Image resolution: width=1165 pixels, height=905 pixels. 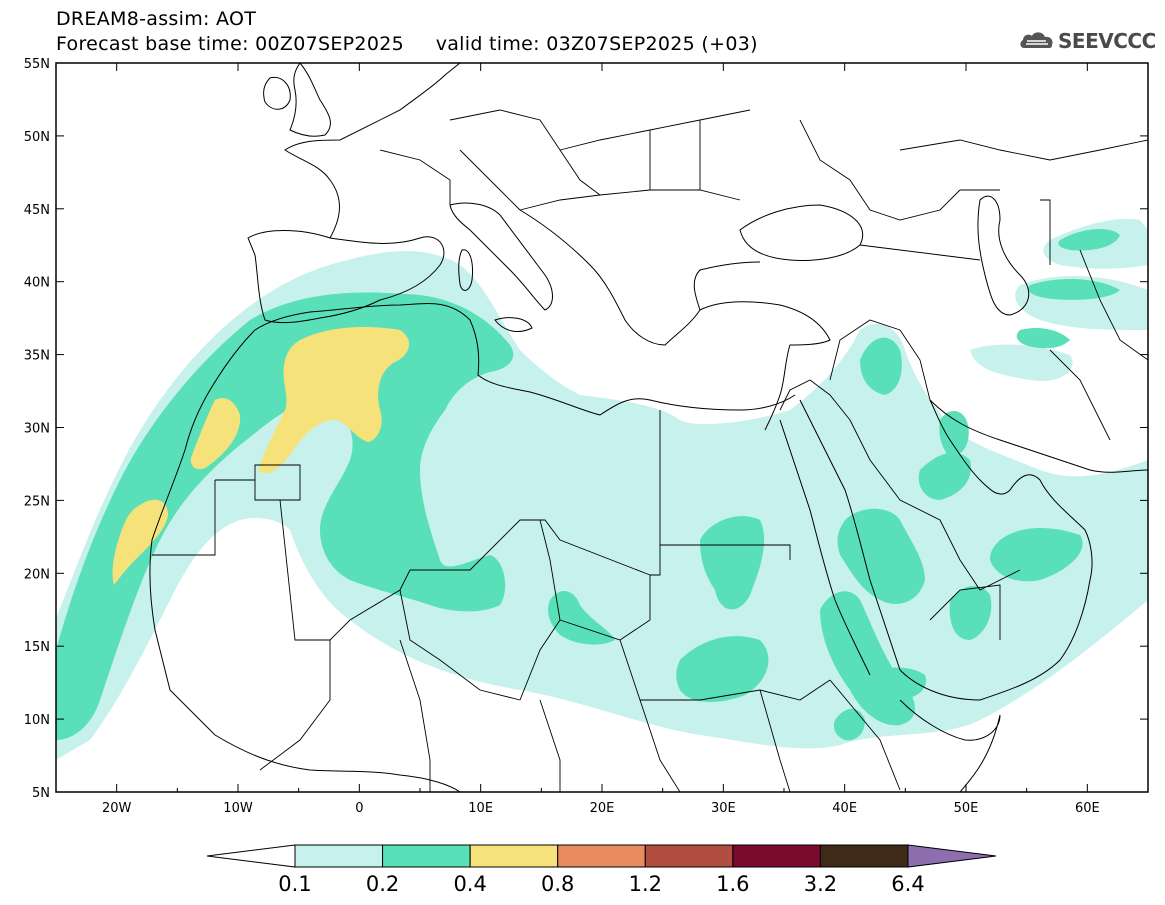 What do you see at coordinates (37, 283) in the screenshot?
I see `lat-tick-label: 40N` at bounding box center [37, 283].